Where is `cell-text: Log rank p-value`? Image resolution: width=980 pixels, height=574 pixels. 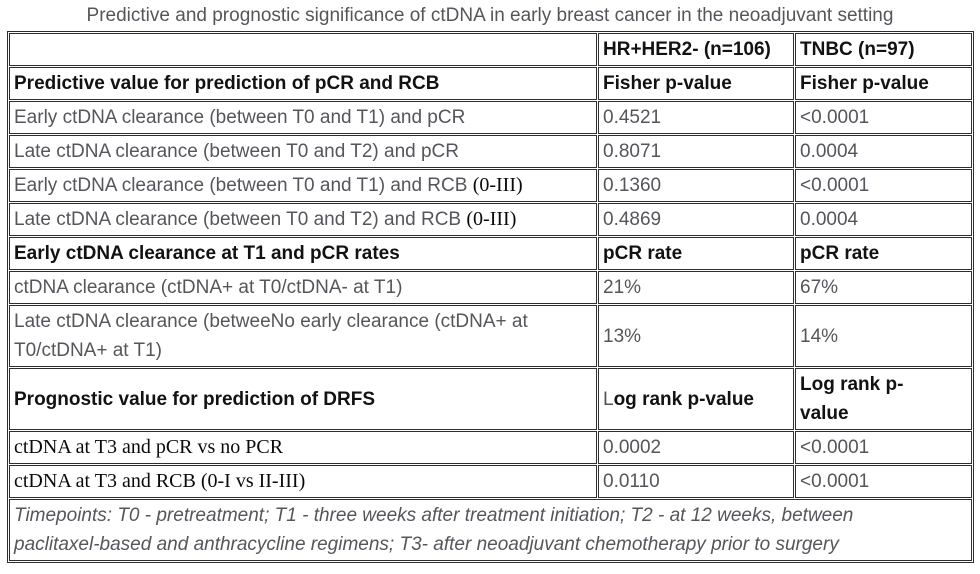 cell-text: Log rank p-value is located at coordinates (852, 399).